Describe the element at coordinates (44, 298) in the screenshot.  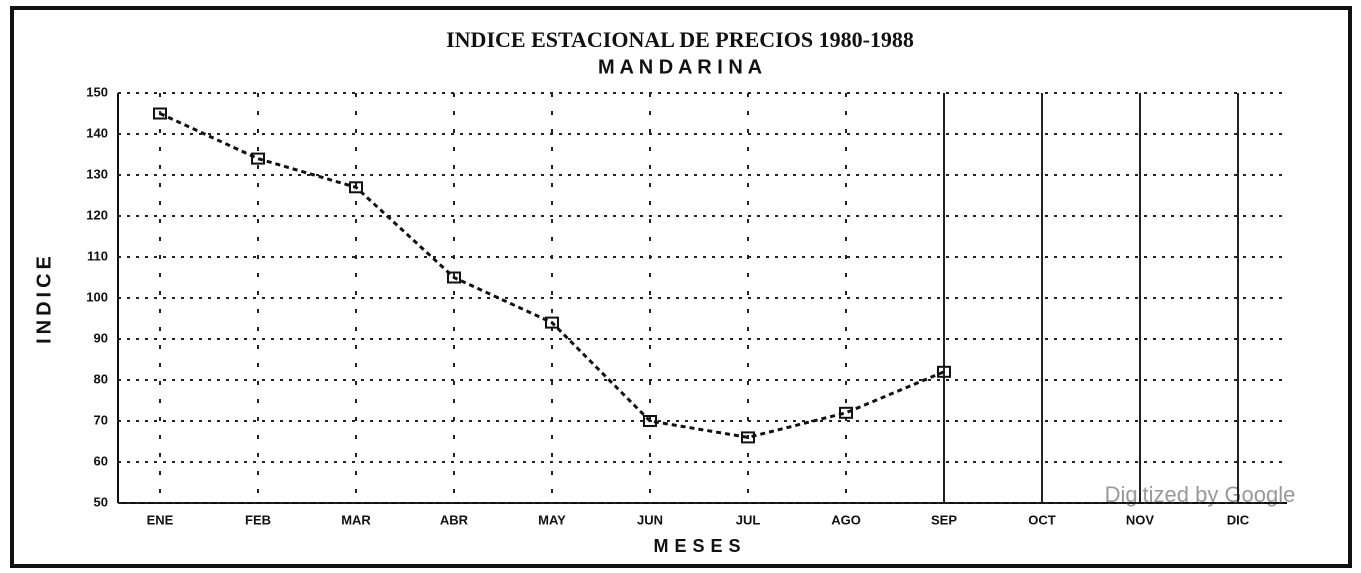
I see `y-axis-label: INDICE` at that location.